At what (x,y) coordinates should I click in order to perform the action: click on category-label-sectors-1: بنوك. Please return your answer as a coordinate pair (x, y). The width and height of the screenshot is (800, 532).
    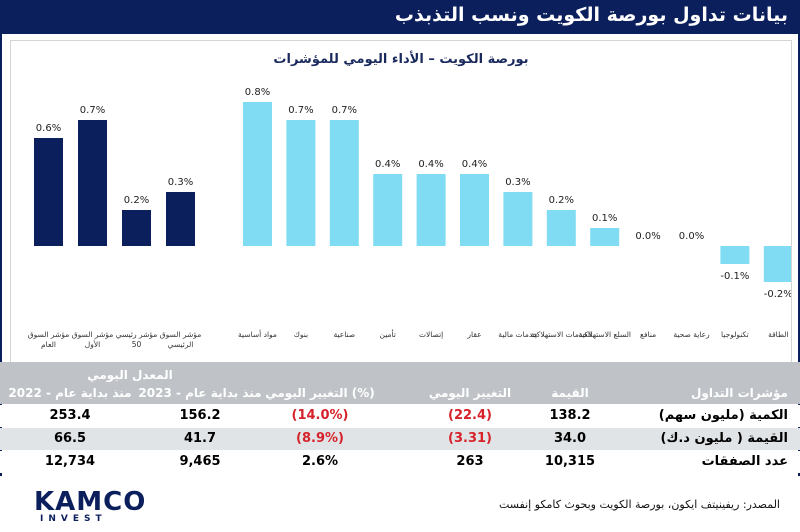
    Looking at the image, I should click on (301, 334).